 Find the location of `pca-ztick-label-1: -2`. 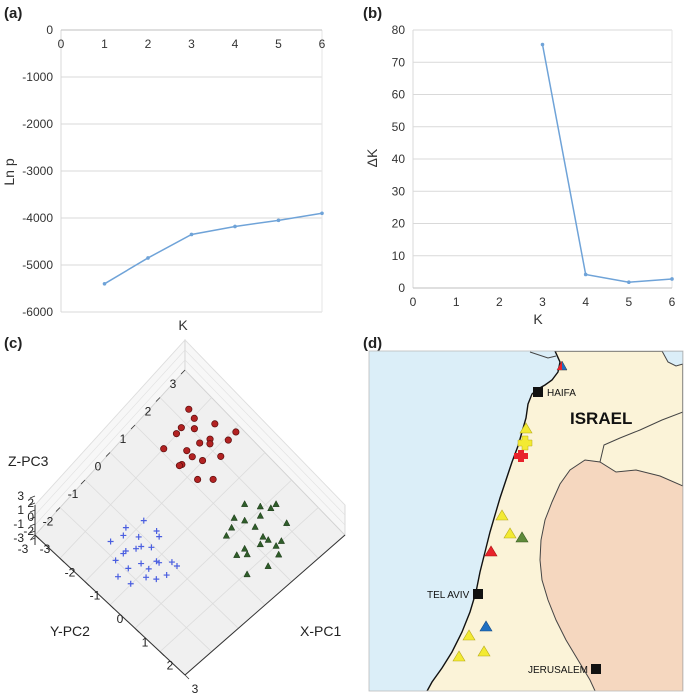

pca-ztick-label-1: -2 is located at coordinates (28, 531).